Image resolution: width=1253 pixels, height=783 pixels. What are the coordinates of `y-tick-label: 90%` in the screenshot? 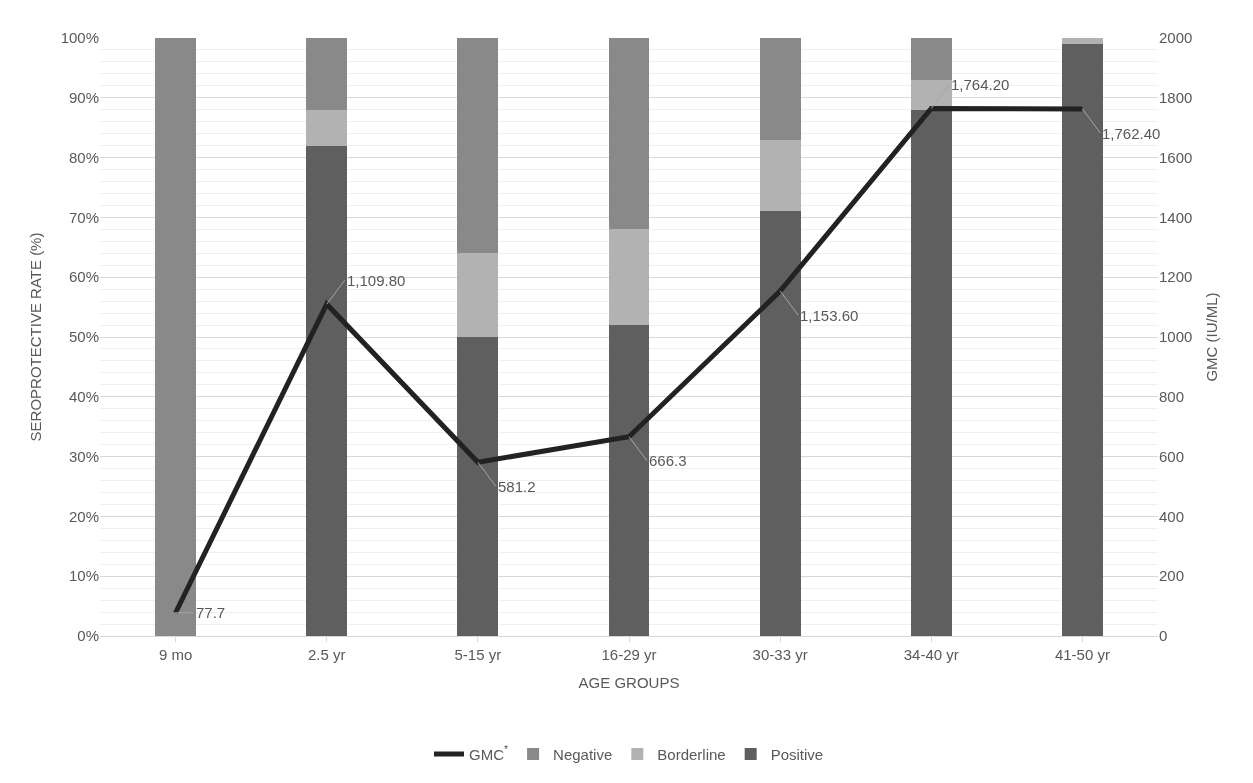 It's located at (83, 98).